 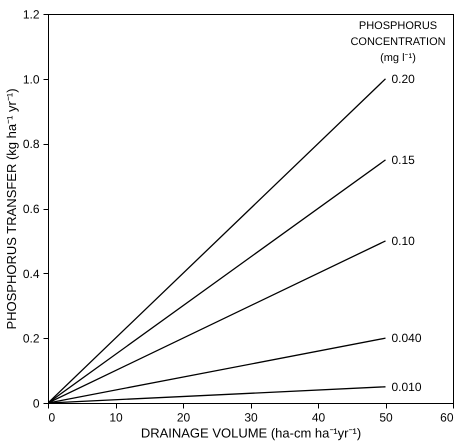 I want to click on legend-title: PHOSPHORUS CONCENTRATION (mg l⁻¹), so click(x=398, y=42).